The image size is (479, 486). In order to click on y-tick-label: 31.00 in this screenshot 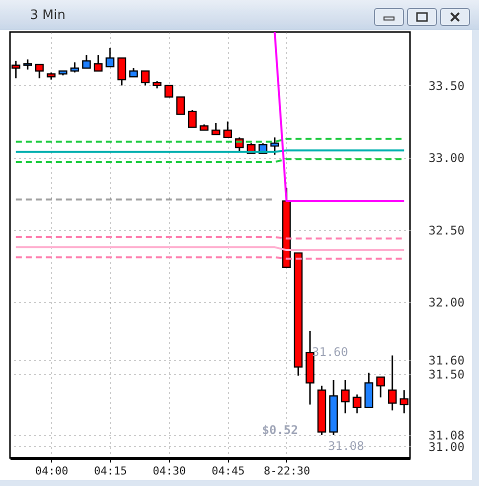, I will do `click(446, 447)`.